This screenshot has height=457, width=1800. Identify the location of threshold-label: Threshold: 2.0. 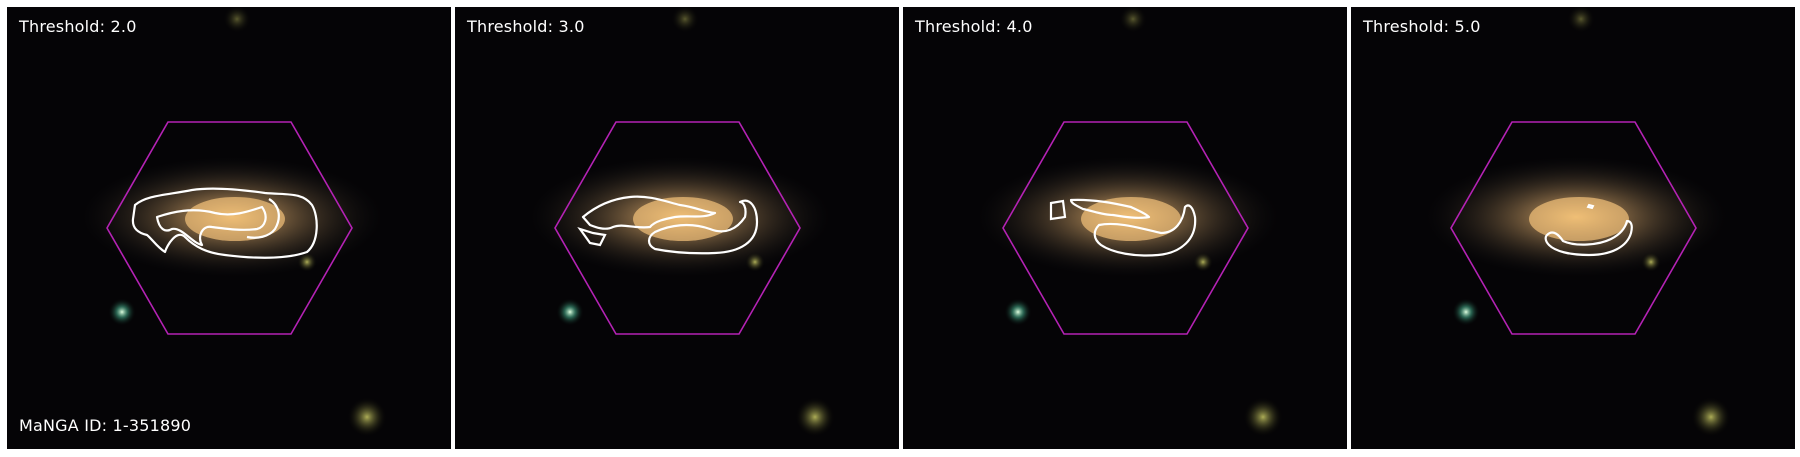
(78, 26).